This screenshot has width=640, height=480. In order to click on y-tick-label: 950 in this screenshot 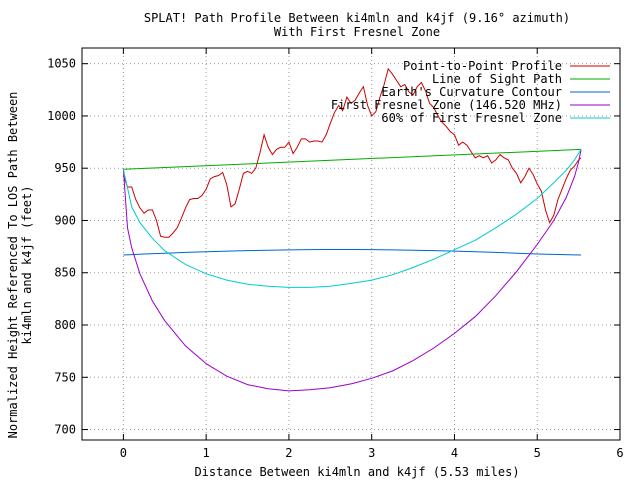, I will do `click(65, 168)`.